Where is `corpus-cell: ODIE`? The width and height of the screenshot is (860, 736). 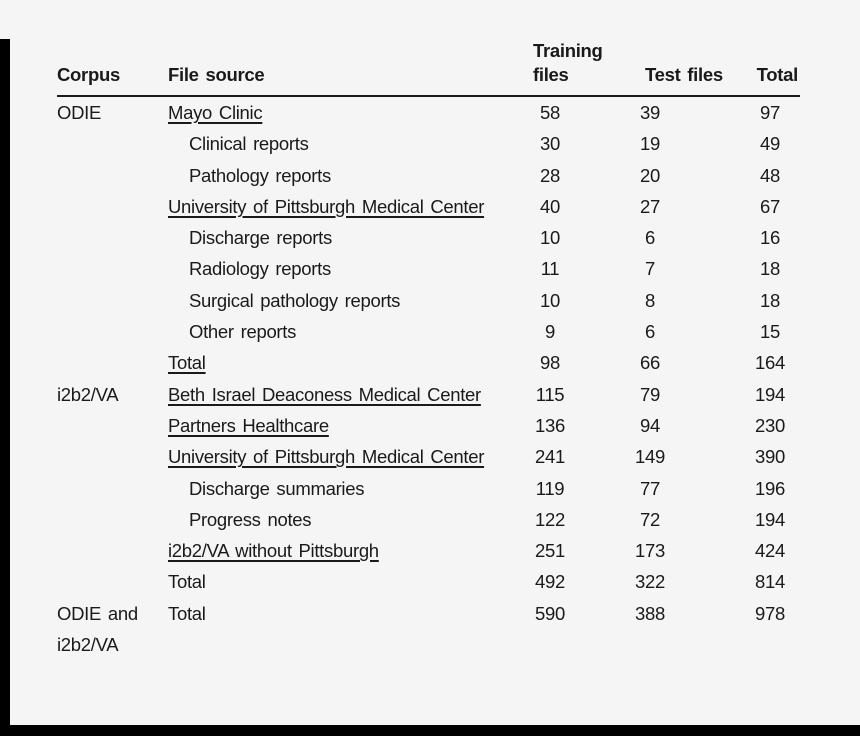
corpus-cell: ODIE is located at coordinates (79, 112).